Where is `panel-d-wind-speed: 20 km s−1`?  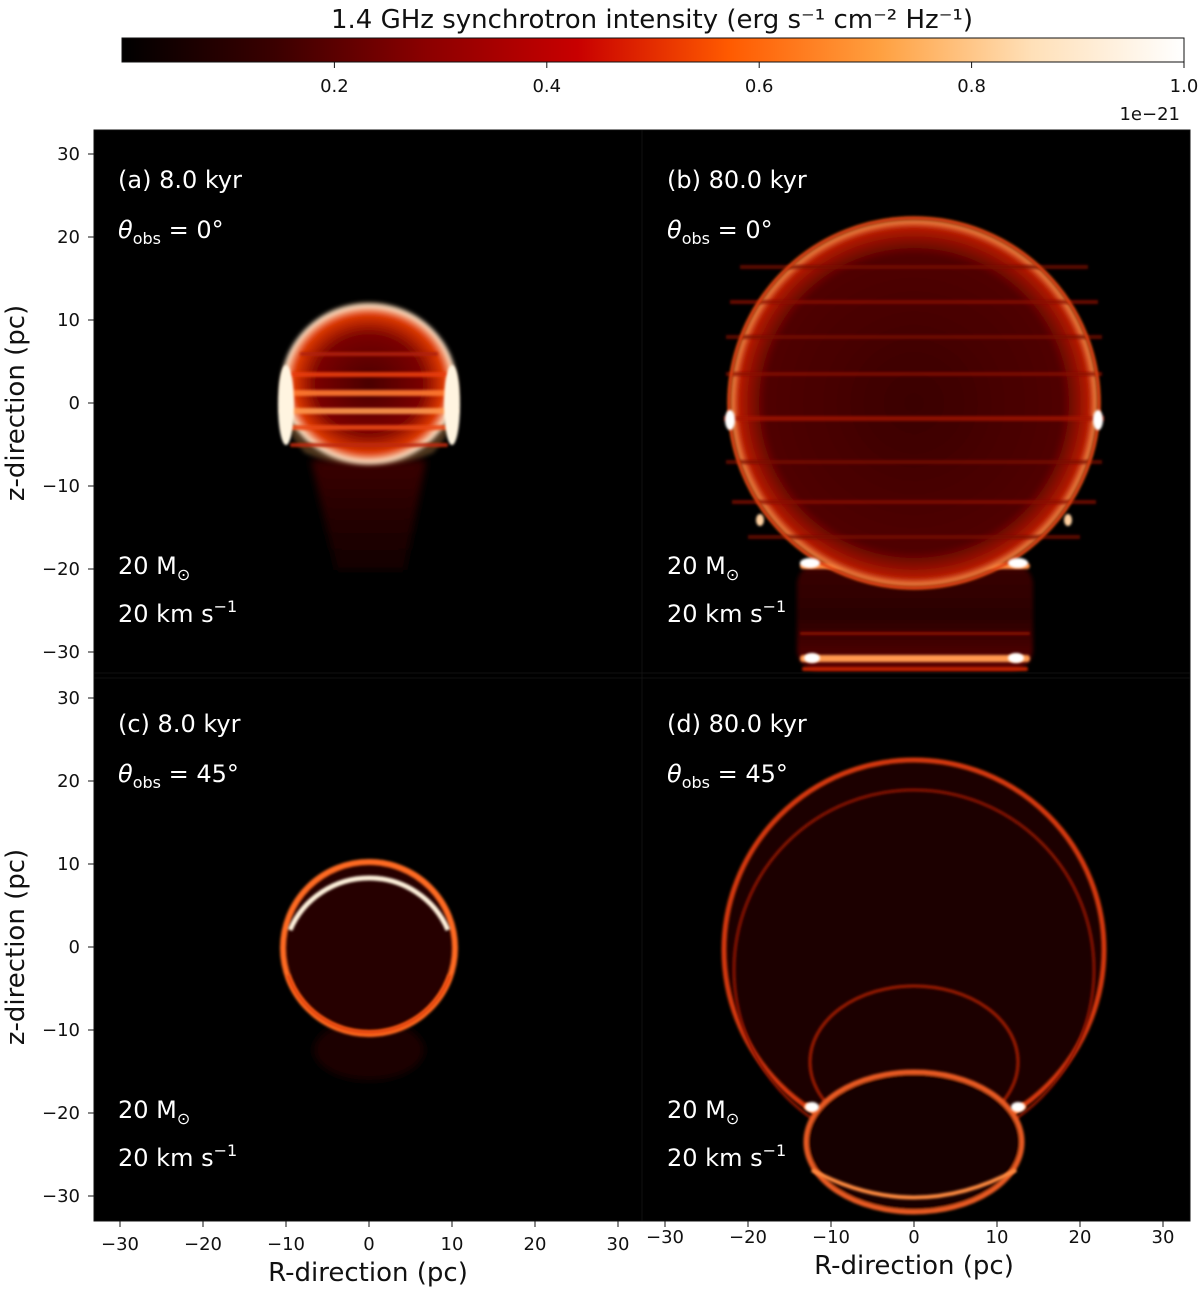
panel-d-wind-speed: 20 km s−1 is located at coordinates (726, 1156).